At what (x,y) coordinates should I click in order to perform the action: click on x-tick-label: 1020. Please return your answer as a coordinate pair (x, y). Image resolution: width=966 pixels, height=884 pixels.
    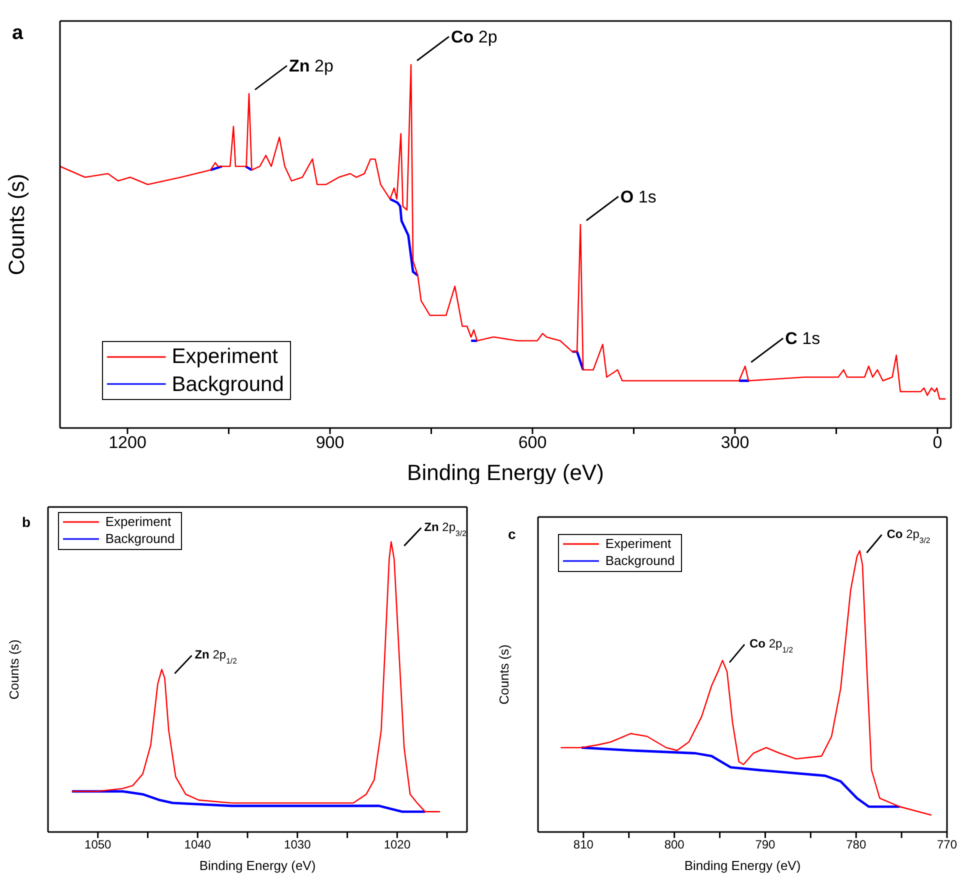
    Looking at the image, I should click on (397, 845).